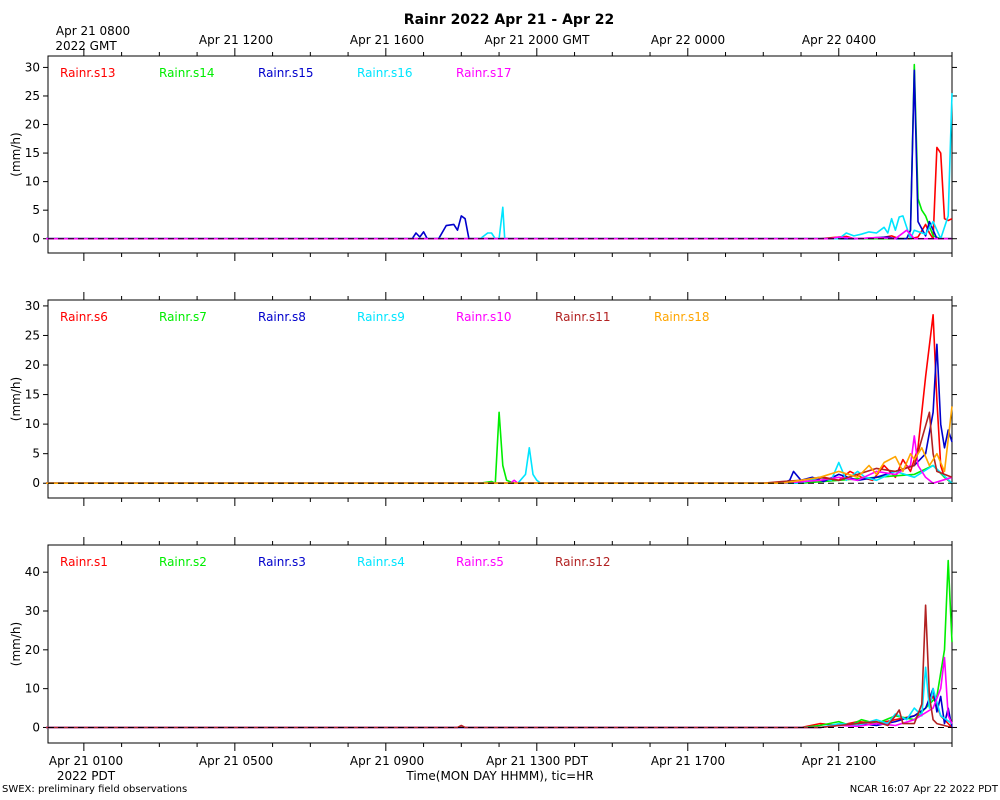  I want to click on legend-entry: Rainr.s1, so click(84, 562).